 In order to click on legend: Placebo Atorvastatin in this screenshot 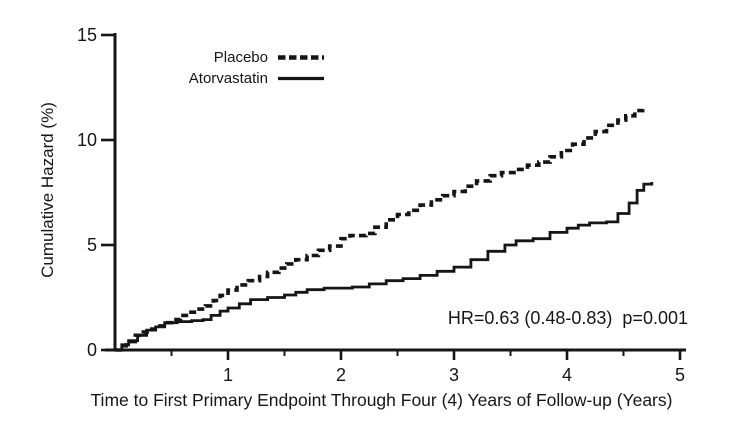, I will do `click(237, 68)`.